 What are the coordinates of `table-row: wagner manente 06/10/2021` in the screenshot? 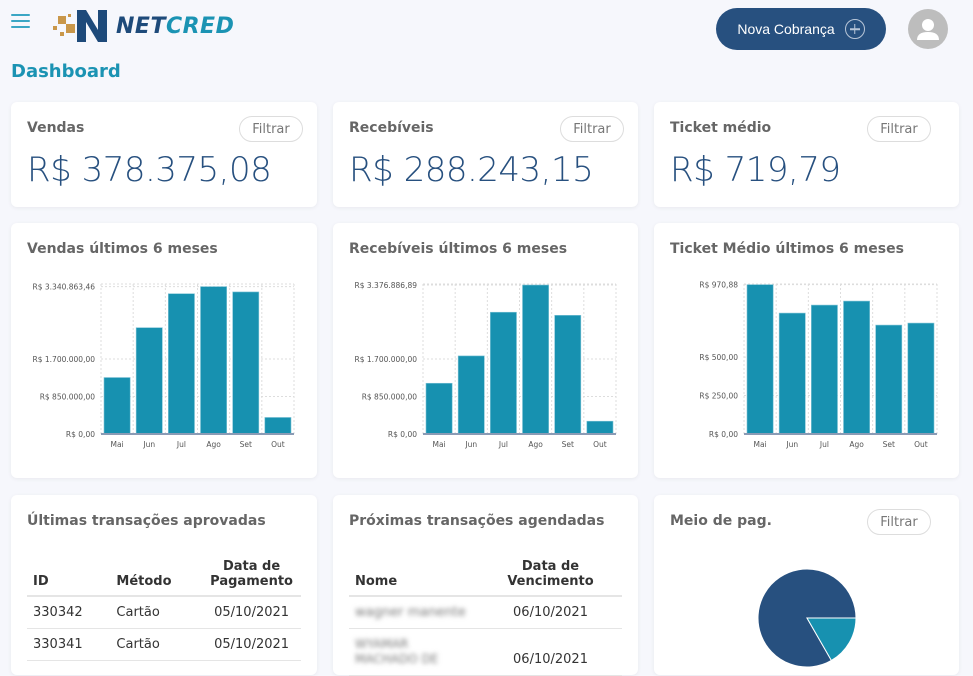 It's located at (485, 612).